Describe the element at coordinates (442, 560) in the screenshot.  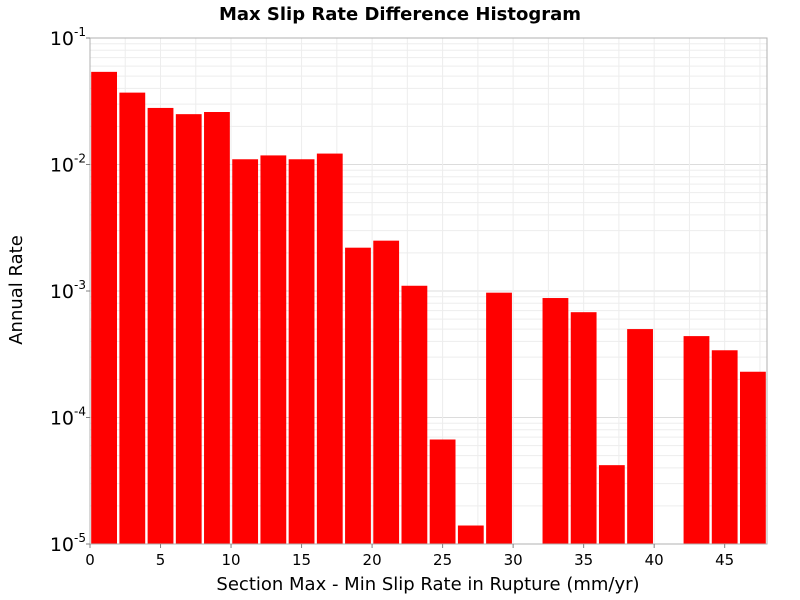
I see `x-tick-label: 25` at that location.